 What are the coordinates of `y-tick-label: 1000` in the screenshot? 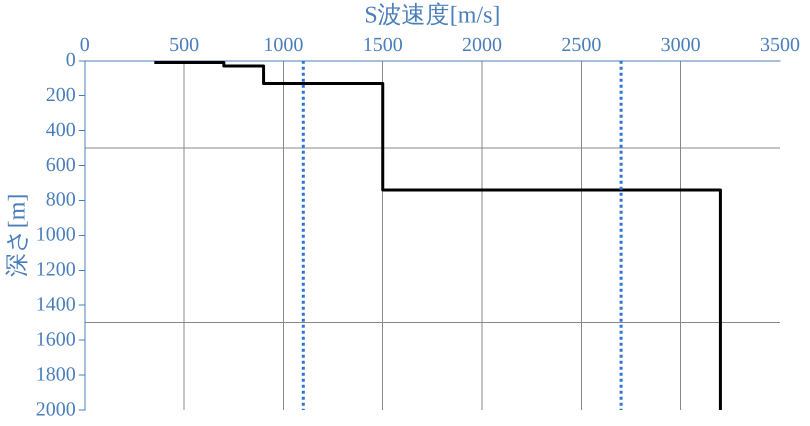 It's located at (56, 235).